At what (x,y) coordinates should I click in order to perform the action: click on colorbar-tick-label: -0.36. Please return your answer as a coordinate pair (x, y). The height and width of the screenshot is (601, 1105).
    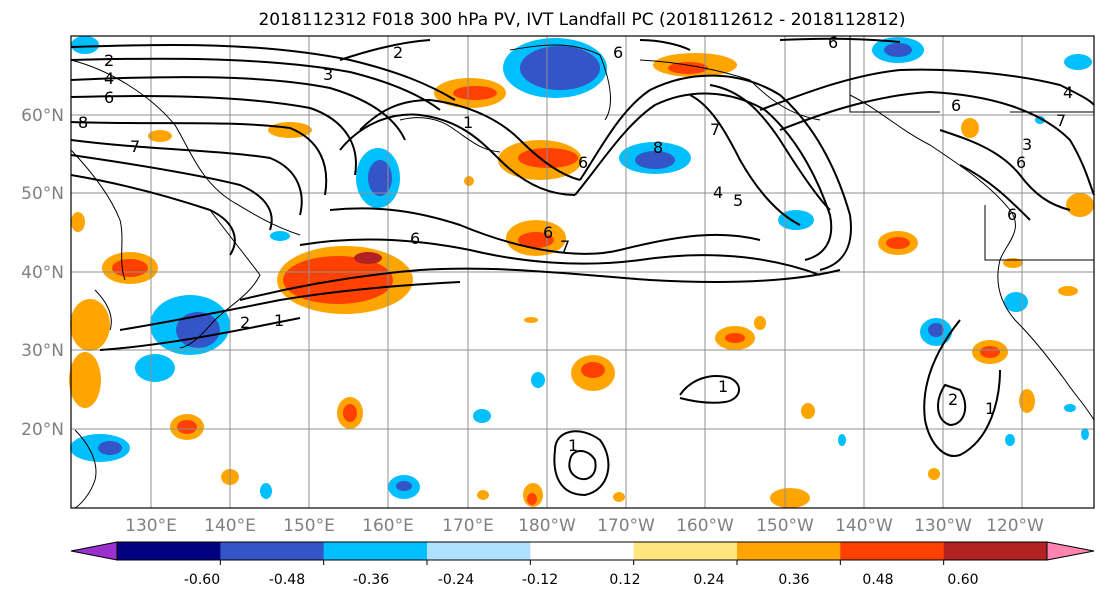
    Looking at the image, I should click on (371, 580).